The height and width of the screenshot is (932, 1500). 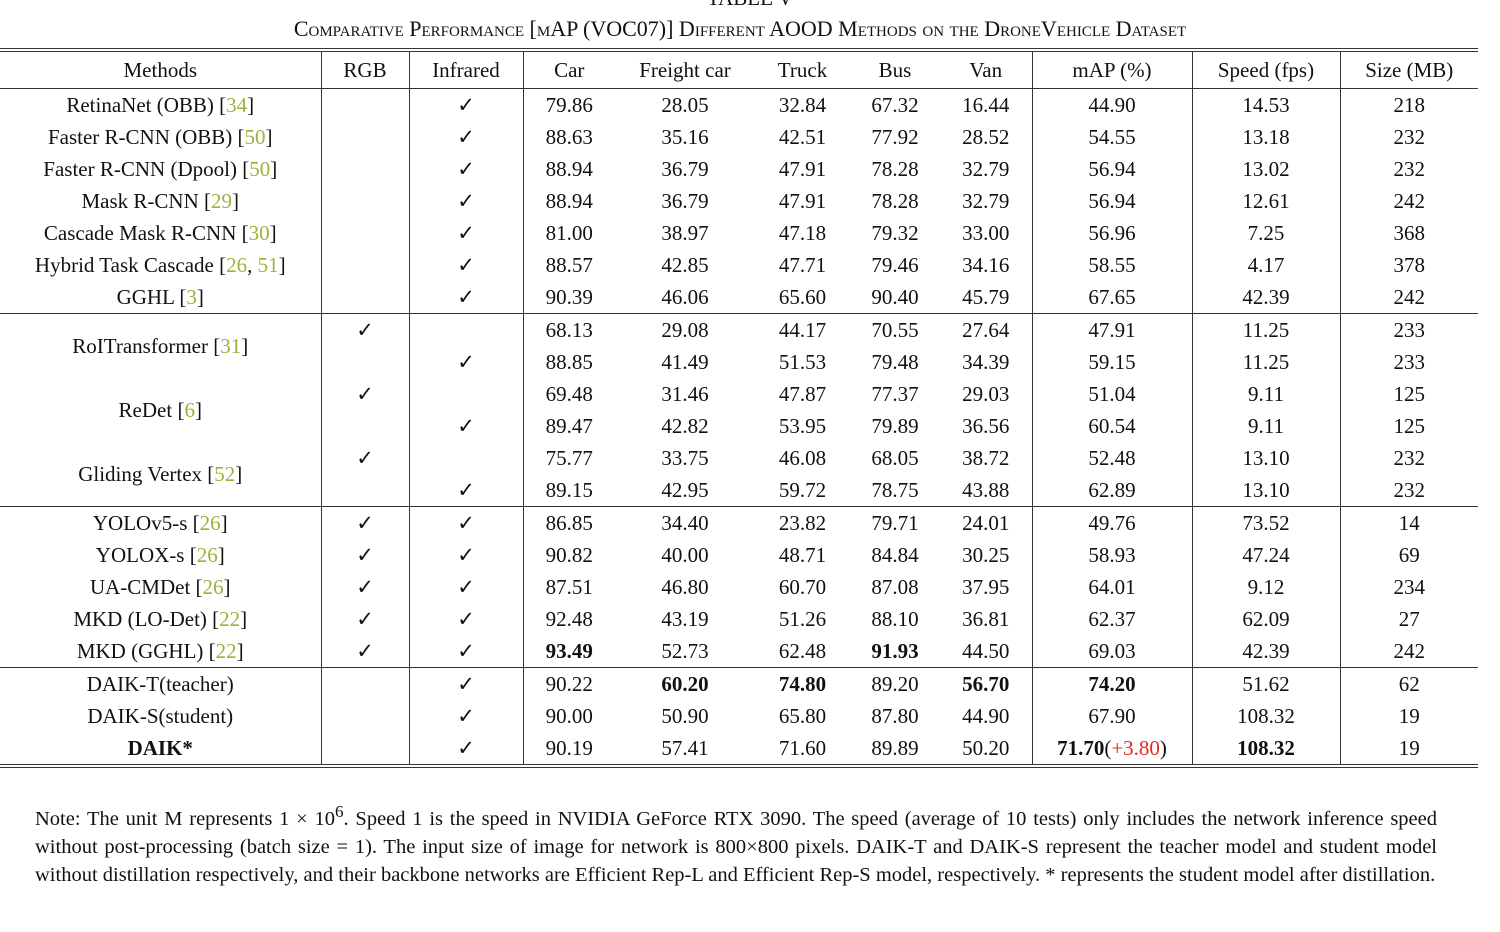 What do you see at coordinates (569, 586) in the screenshot?
I see `value-cell: 87.51` at bounding box center [569, 586].